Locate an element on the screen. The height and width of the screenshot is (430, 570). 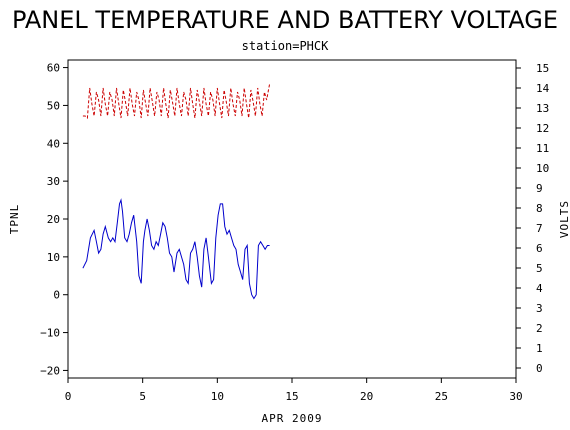
y-right-tick-label: 0 is located at coordinates (539, 368).